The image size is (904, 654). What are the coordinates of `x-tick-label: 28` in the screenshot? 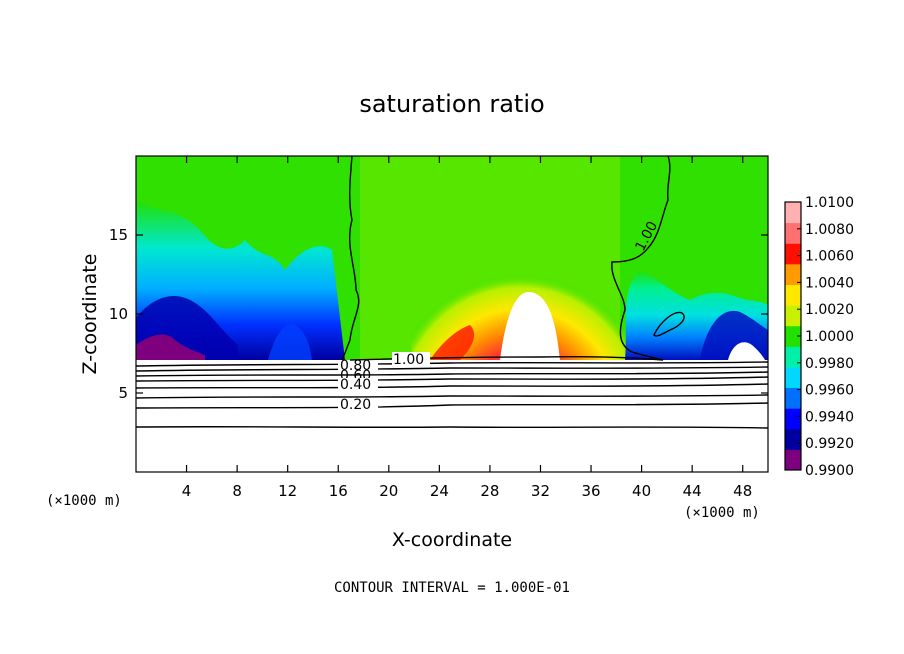 It's located at (489, 491).